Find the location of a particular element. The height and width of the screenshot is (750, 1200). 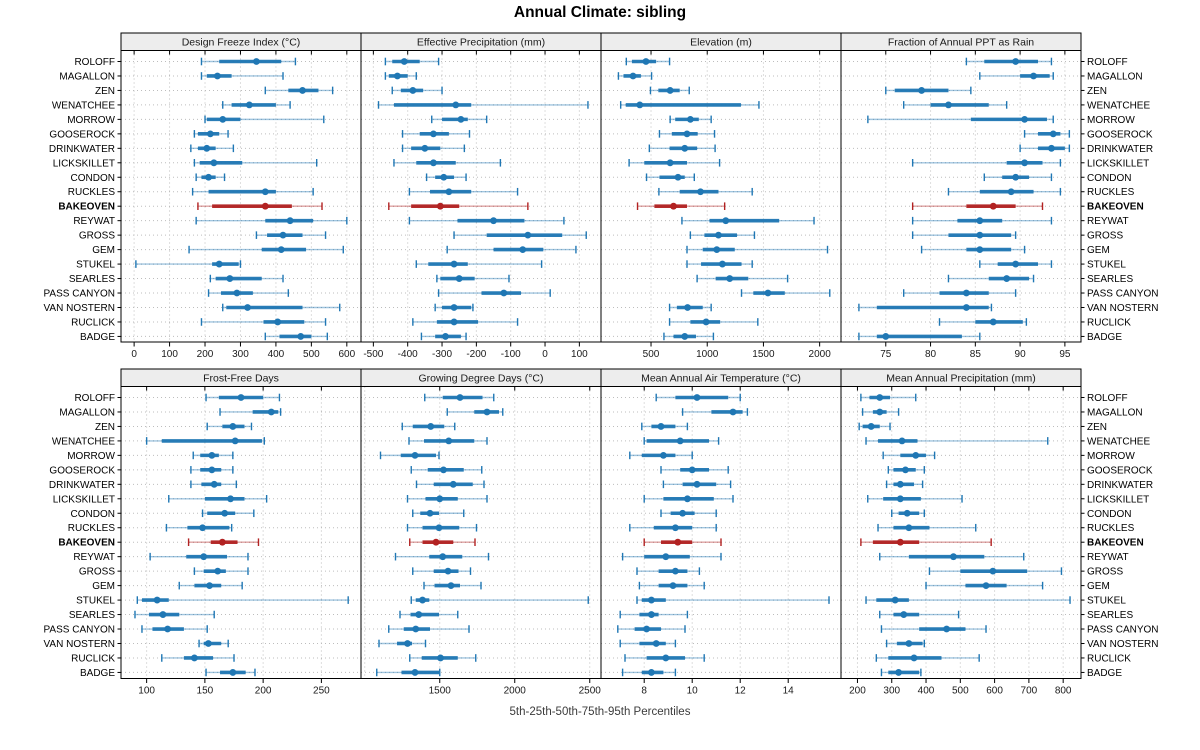

x-tick-label: 80 is located at coordinates (931, 354).